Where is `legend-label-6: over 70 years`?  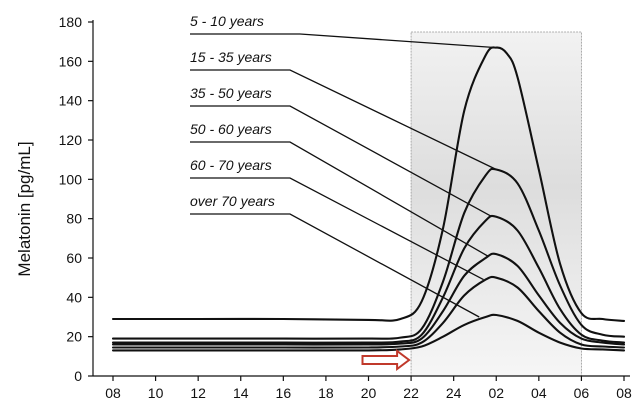
legend-label-6: over 70 years is located at coordinates (232, 201).